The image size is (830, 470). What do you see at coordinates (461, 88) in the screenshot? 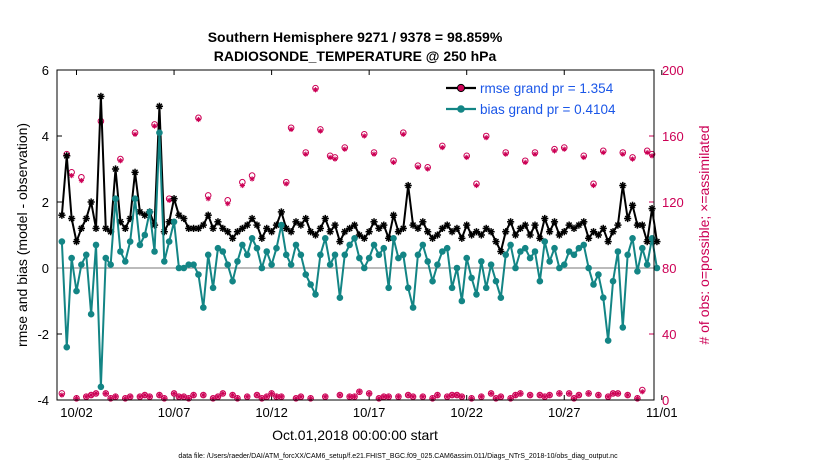
I see `legend-rmse-marker` at bounding box center [461, 88].